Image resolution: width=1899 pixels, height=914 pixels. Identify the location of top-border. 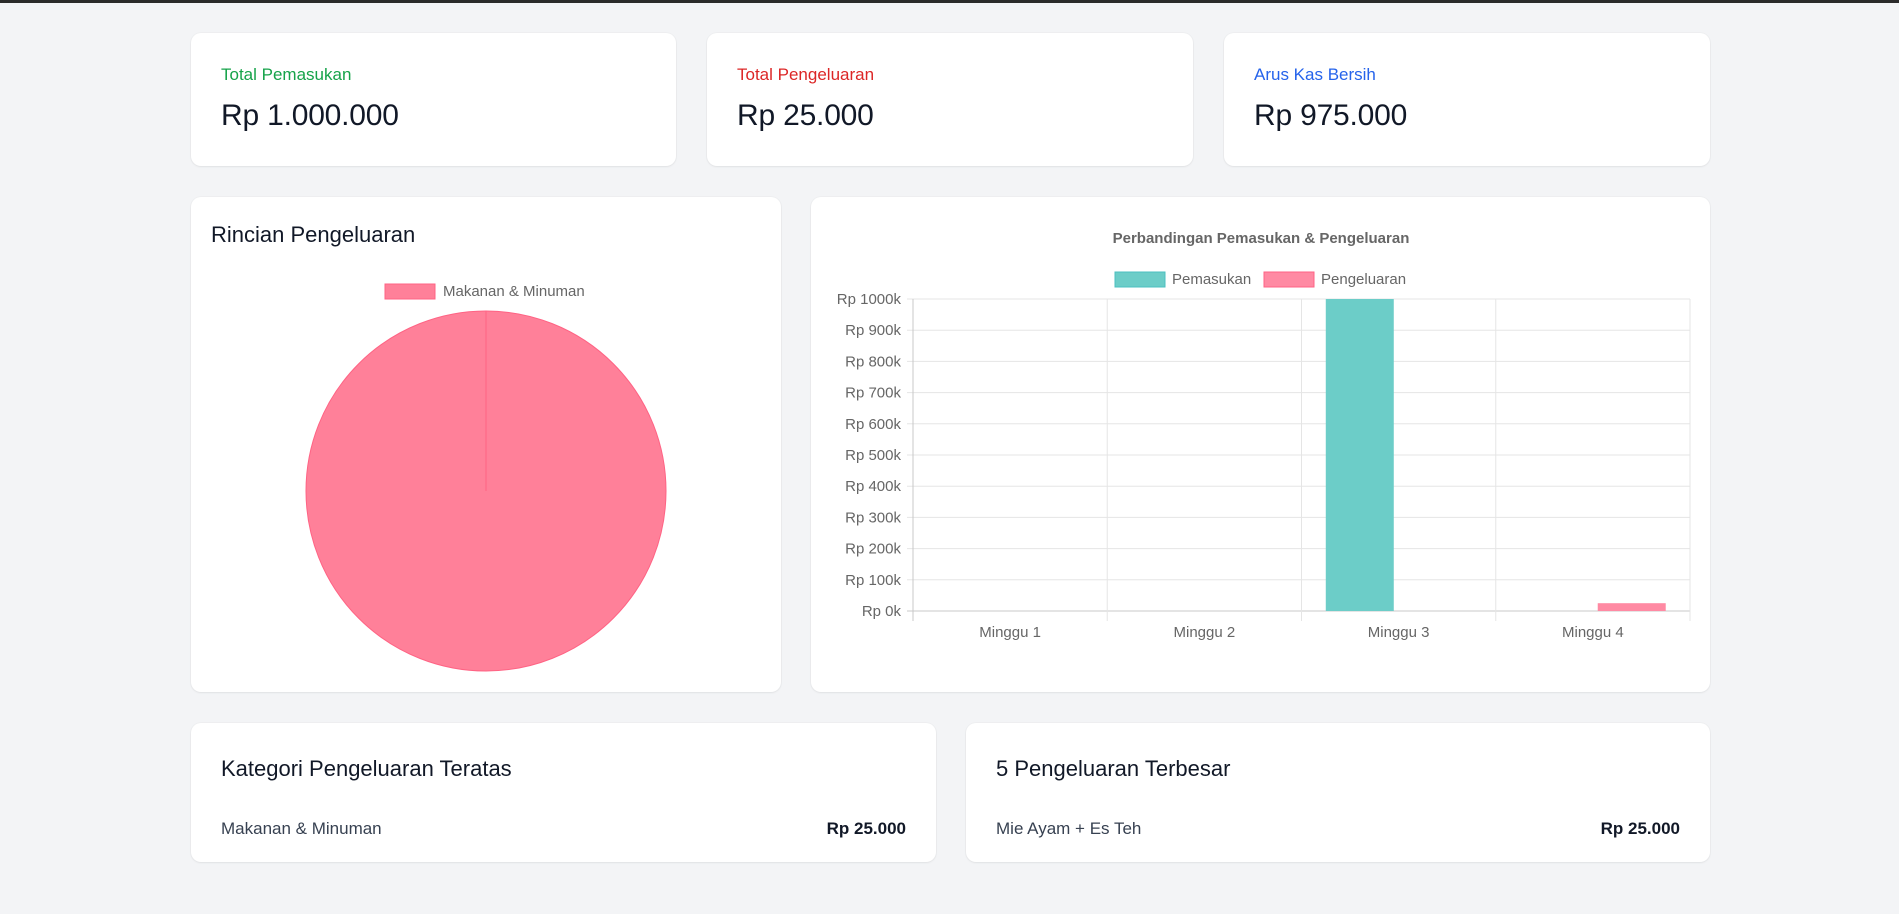
(949, 1).